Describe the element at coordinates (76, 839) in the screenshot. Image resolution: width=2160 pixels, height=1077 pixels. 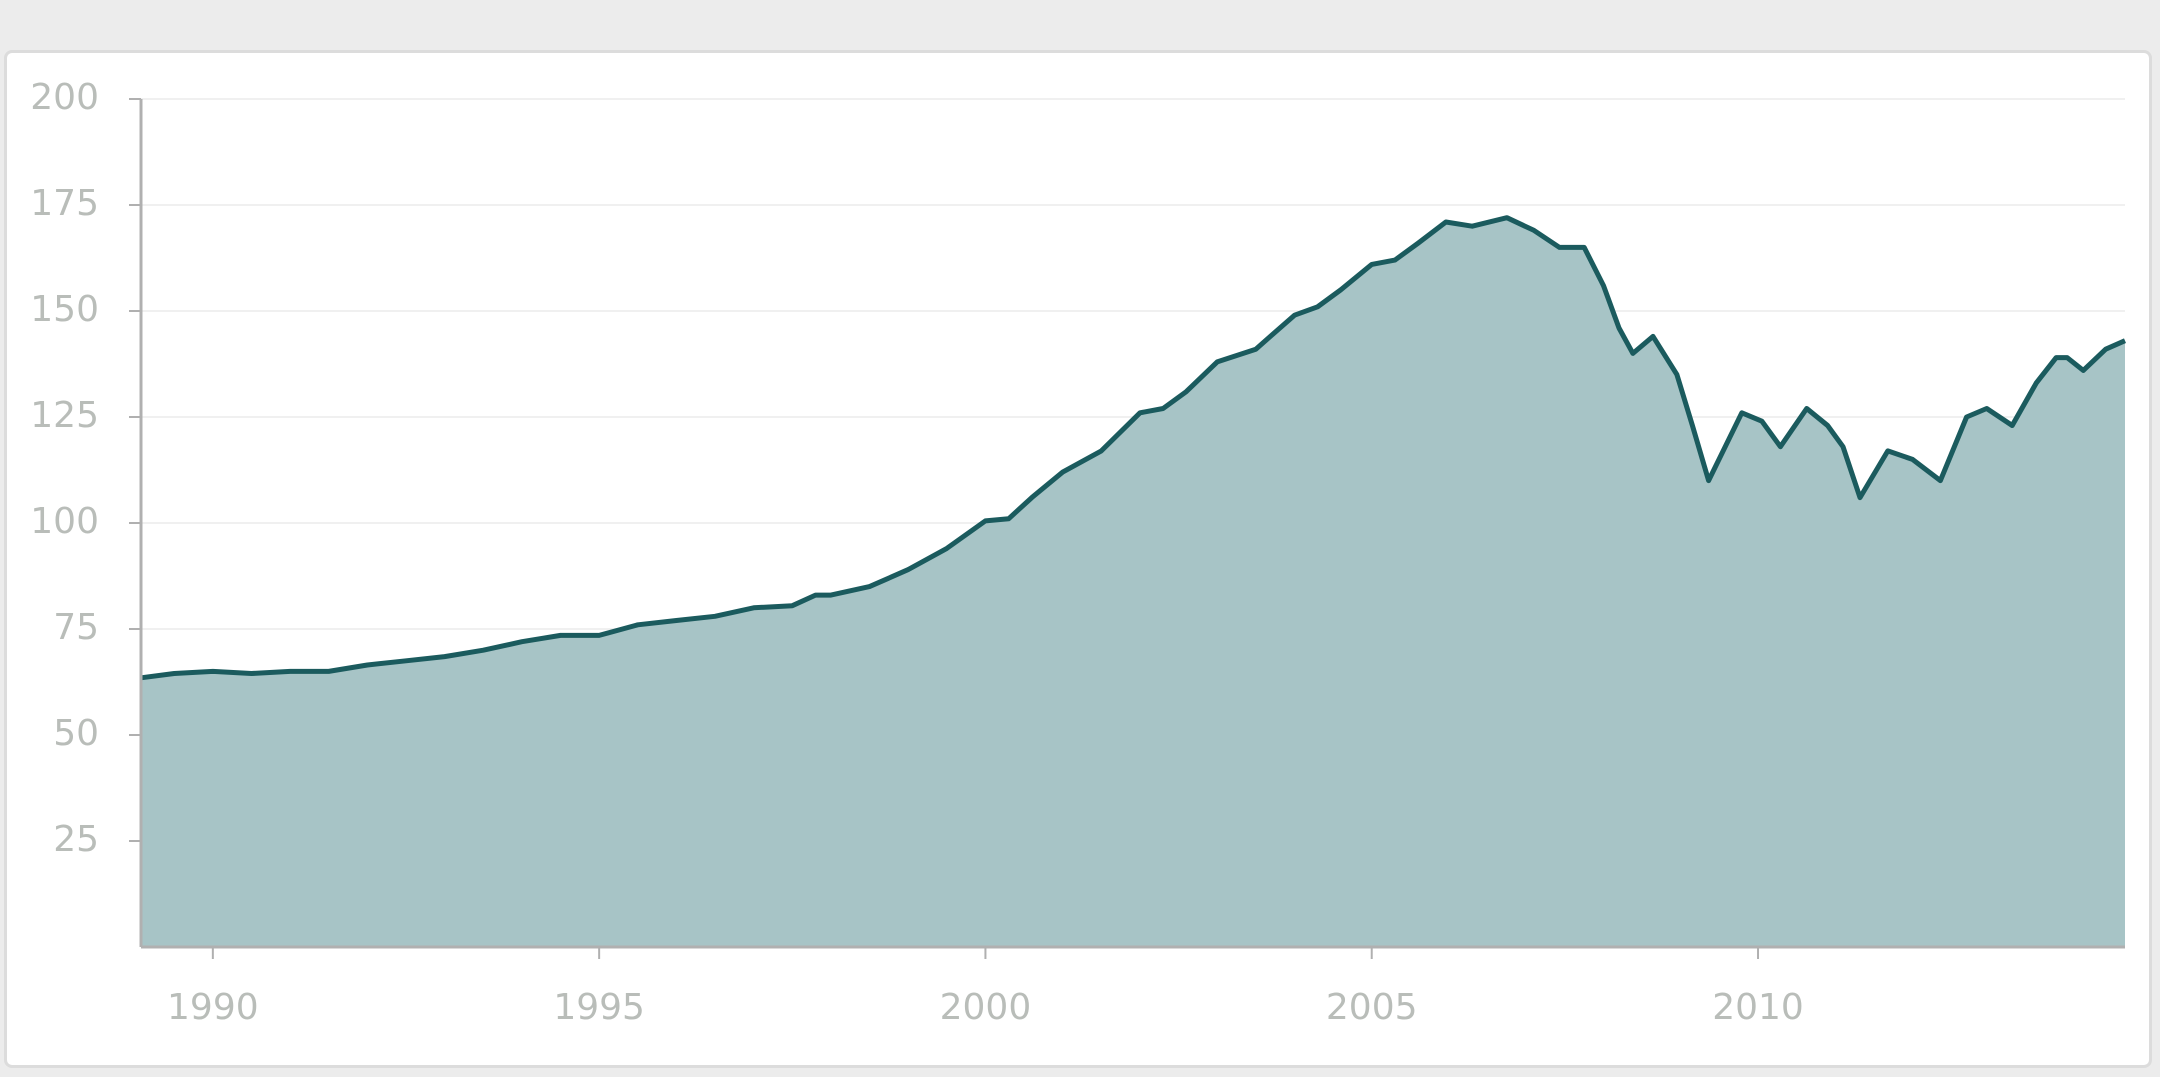
I see `y-tick-label: 25` at that location.